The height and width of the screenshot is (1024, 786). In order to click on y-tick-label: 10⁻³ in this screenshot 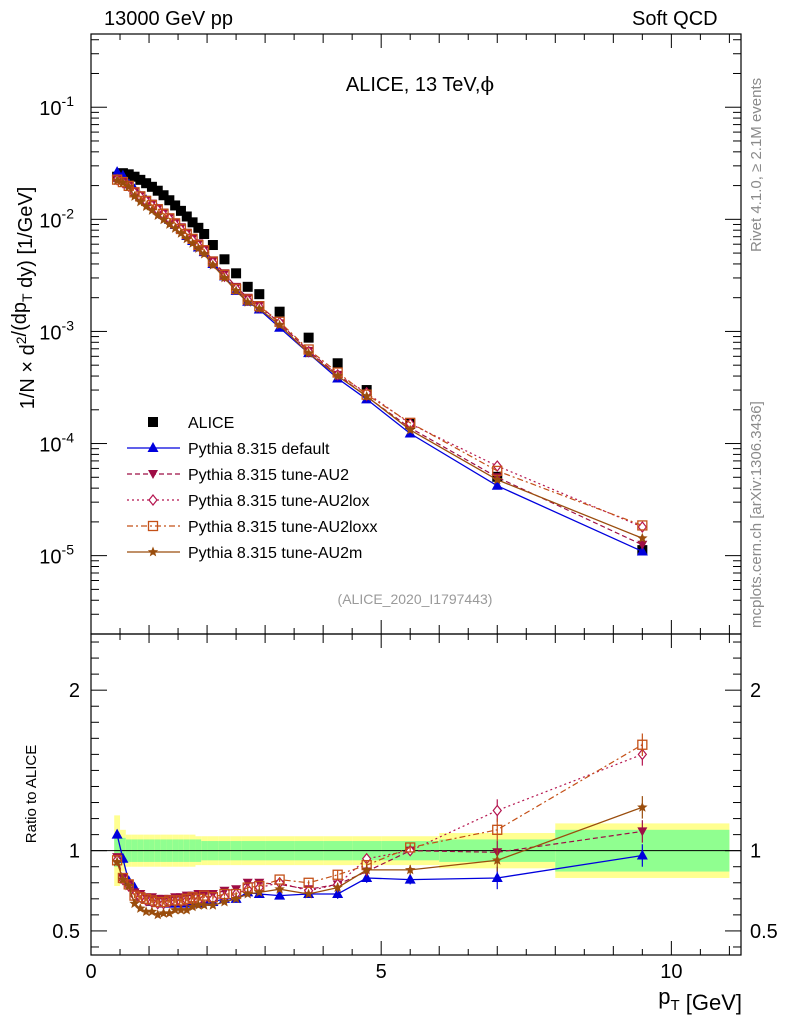, I will do `click(56, 330)`.